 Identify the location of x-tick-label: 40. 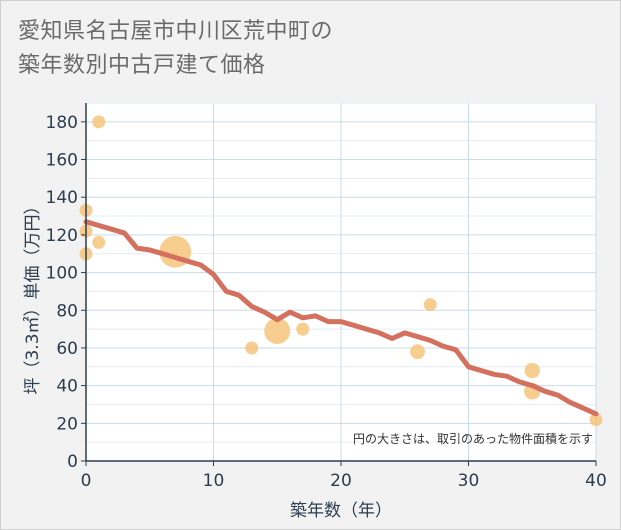
(596, 481).